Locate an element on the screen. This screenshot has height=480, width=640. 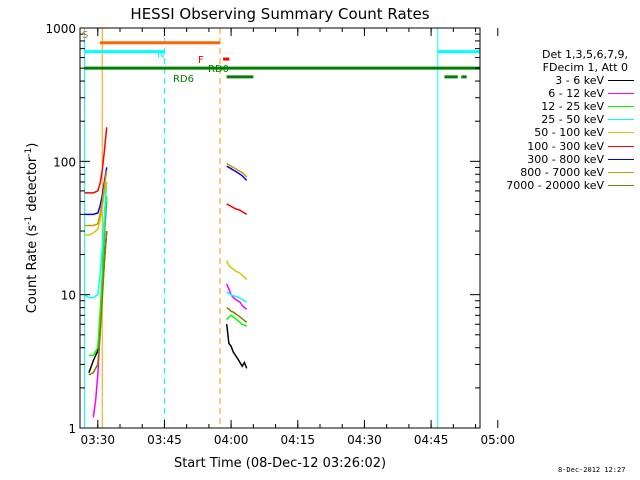
flag-label-rd6: RD6 is located at coordinates (183, 79).